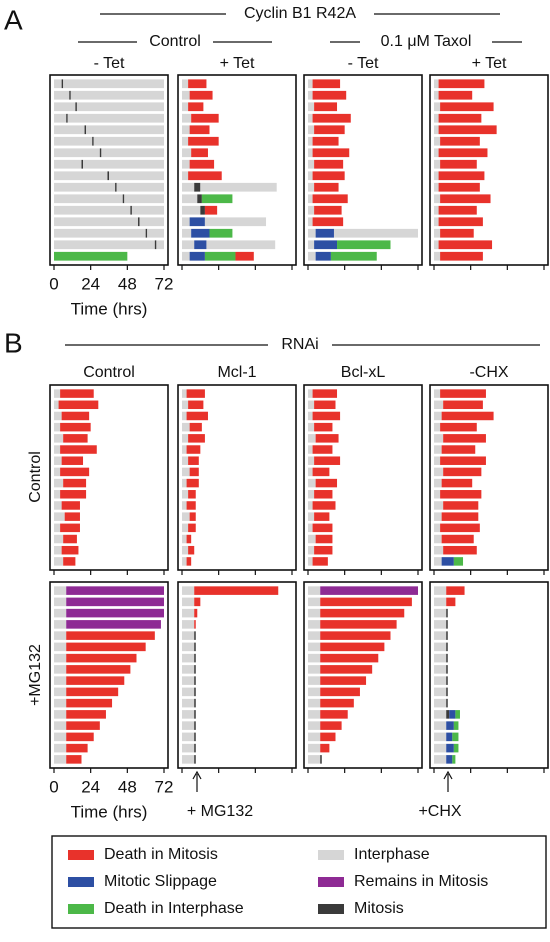  What do you see at coordinates (197, 775) in the screenshot?
I see `arrow-head` at bounding box center [197, 775].